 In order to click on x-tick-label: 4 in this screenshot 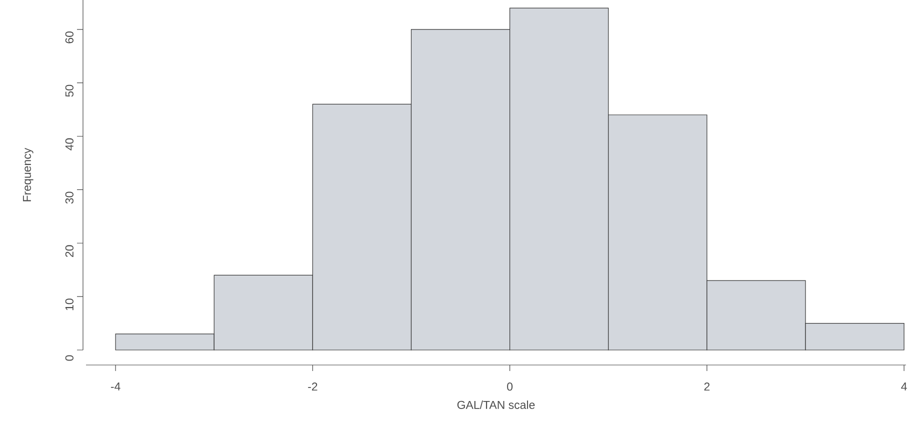, I will do `click(904, 386)`.